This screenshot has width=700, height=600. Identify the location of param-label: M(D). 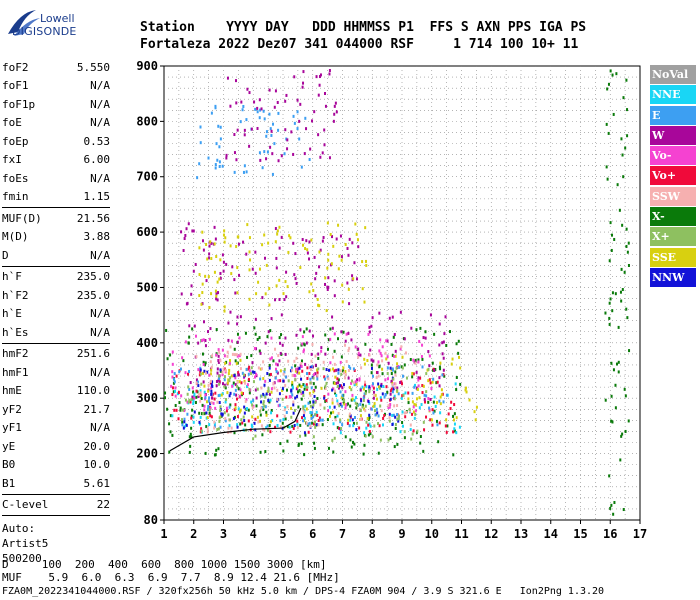
(15, 237).